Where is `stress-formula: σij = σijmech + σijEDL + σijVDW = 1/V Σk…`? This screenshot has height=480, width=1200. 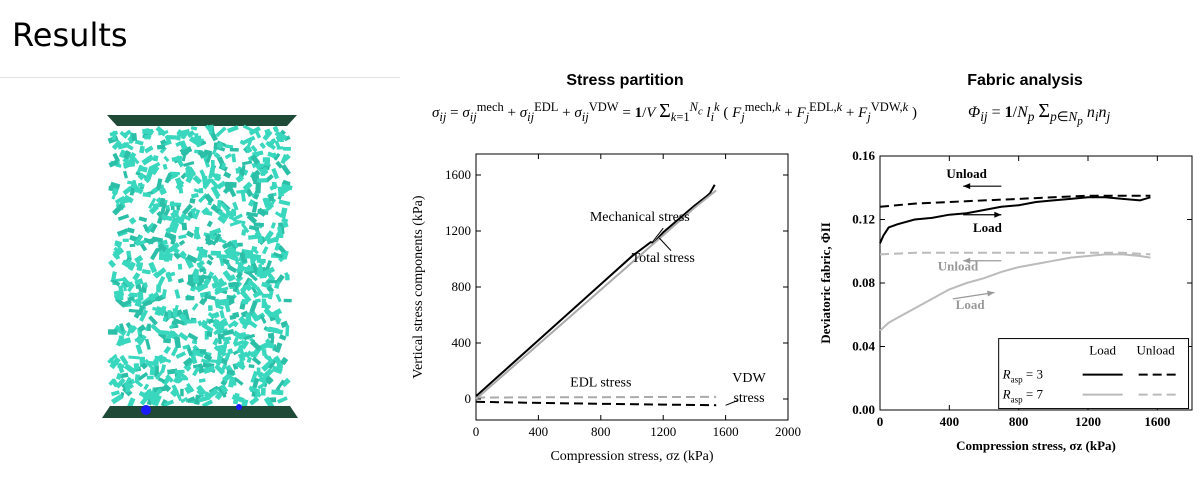 stress-formula: σij = σijmech + σijEDL + σijVDW = 1/V Σk… is located at coordinates (674, 112).